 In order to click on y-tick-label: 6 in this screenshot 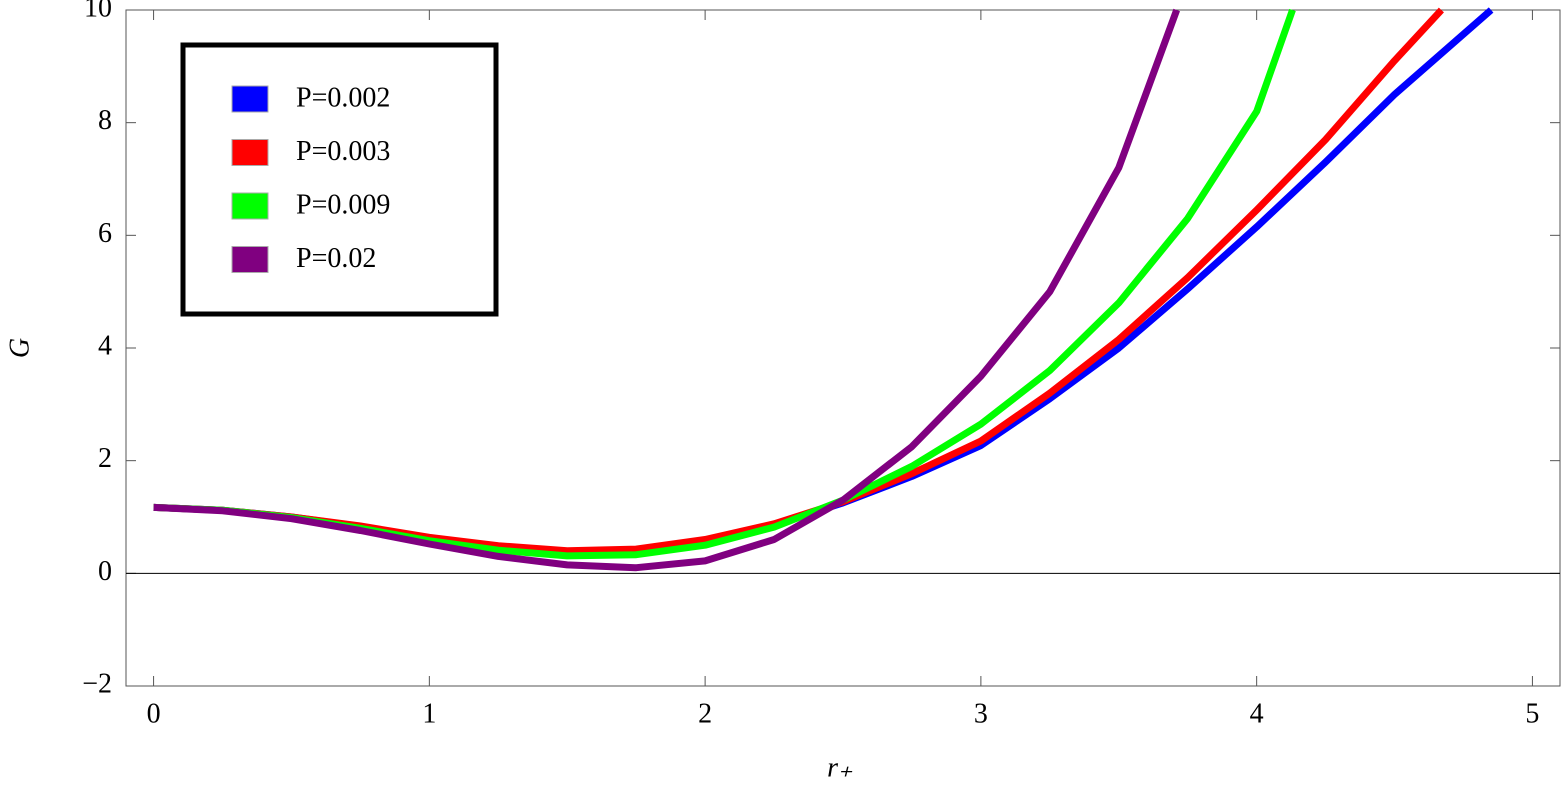, I will do `click(105, 233)`.